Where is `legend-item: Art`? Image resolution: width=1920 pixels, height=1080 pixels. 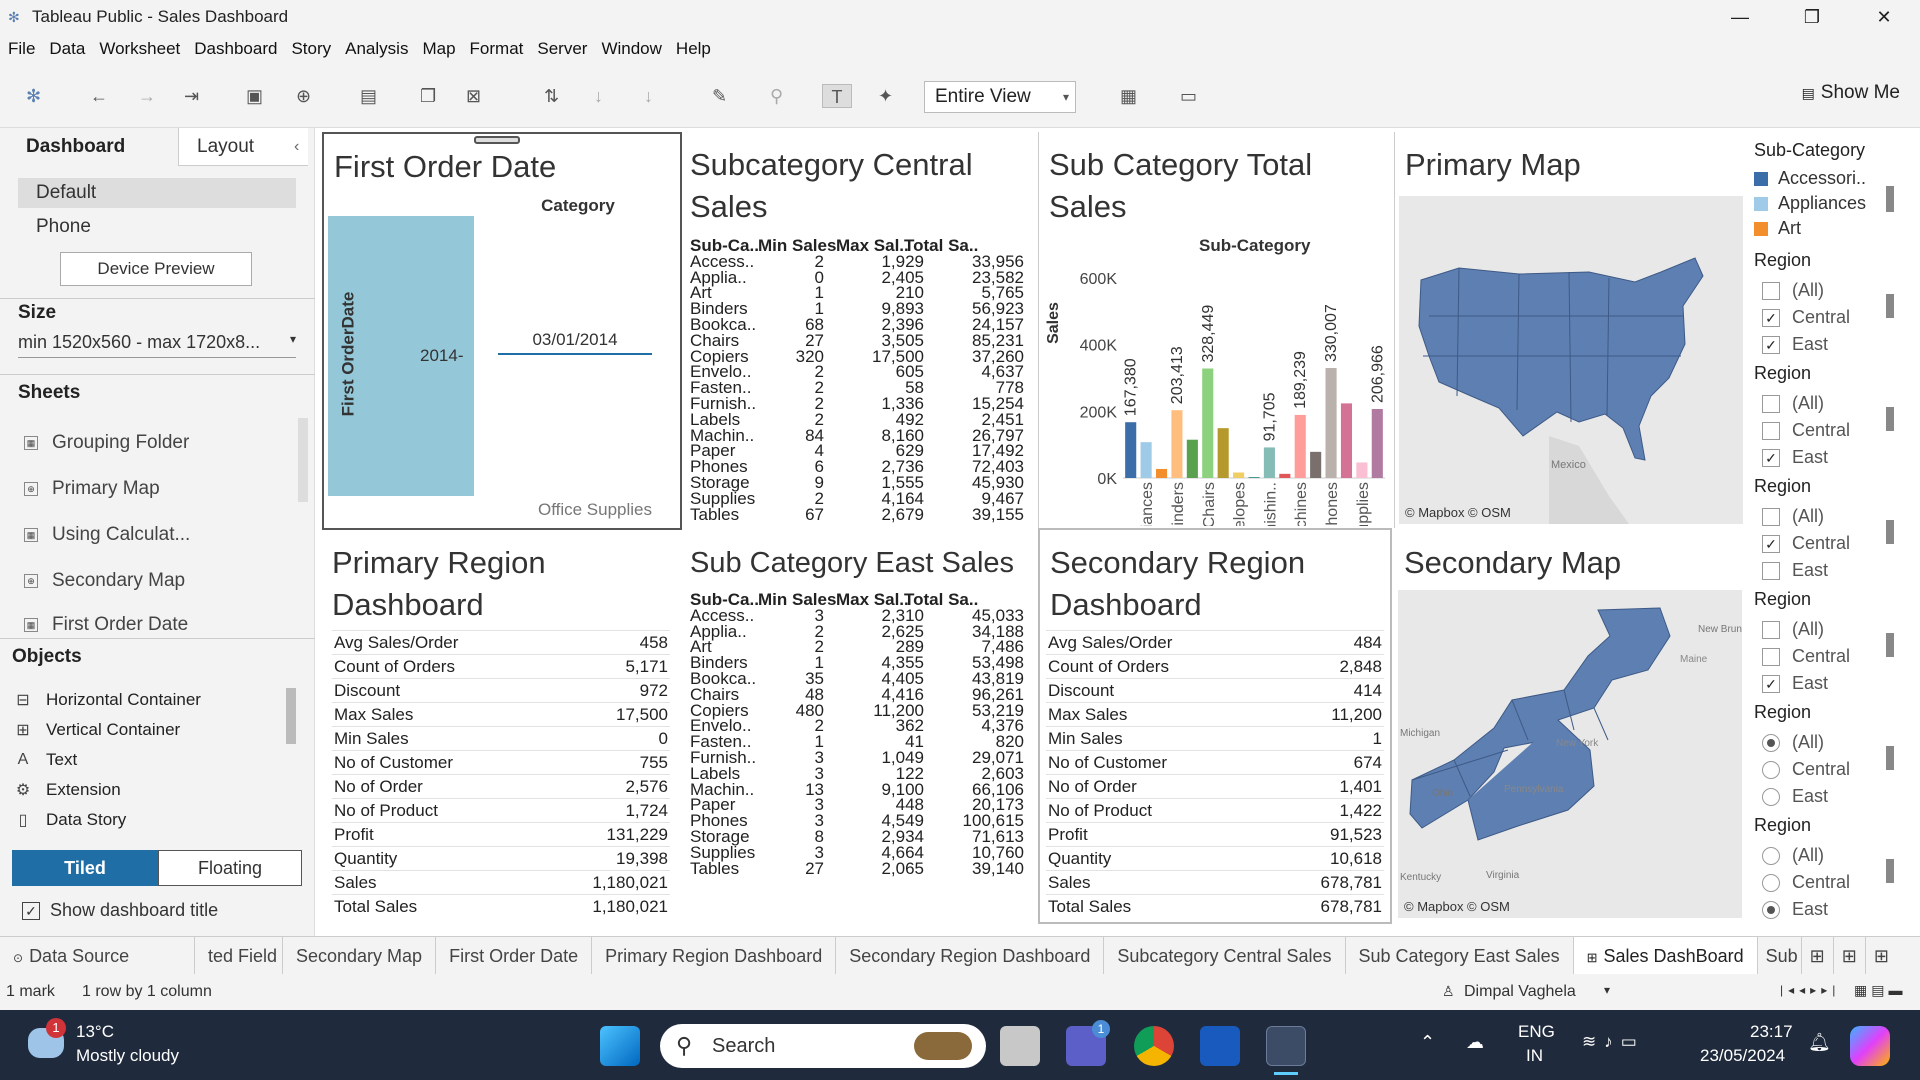 legend-item: Art is located at coordinates (1810, 228).